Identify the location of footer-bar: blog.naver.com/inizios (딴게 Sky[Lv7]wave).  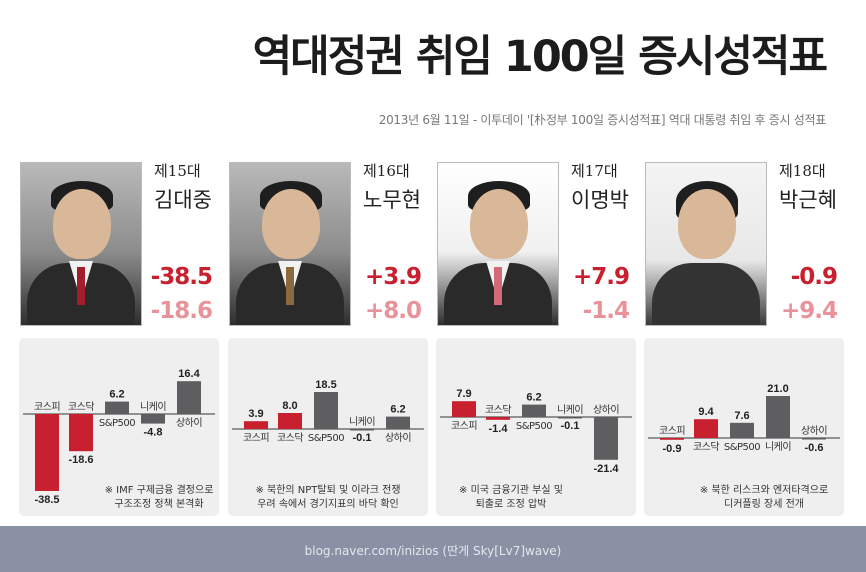
(433, 549).